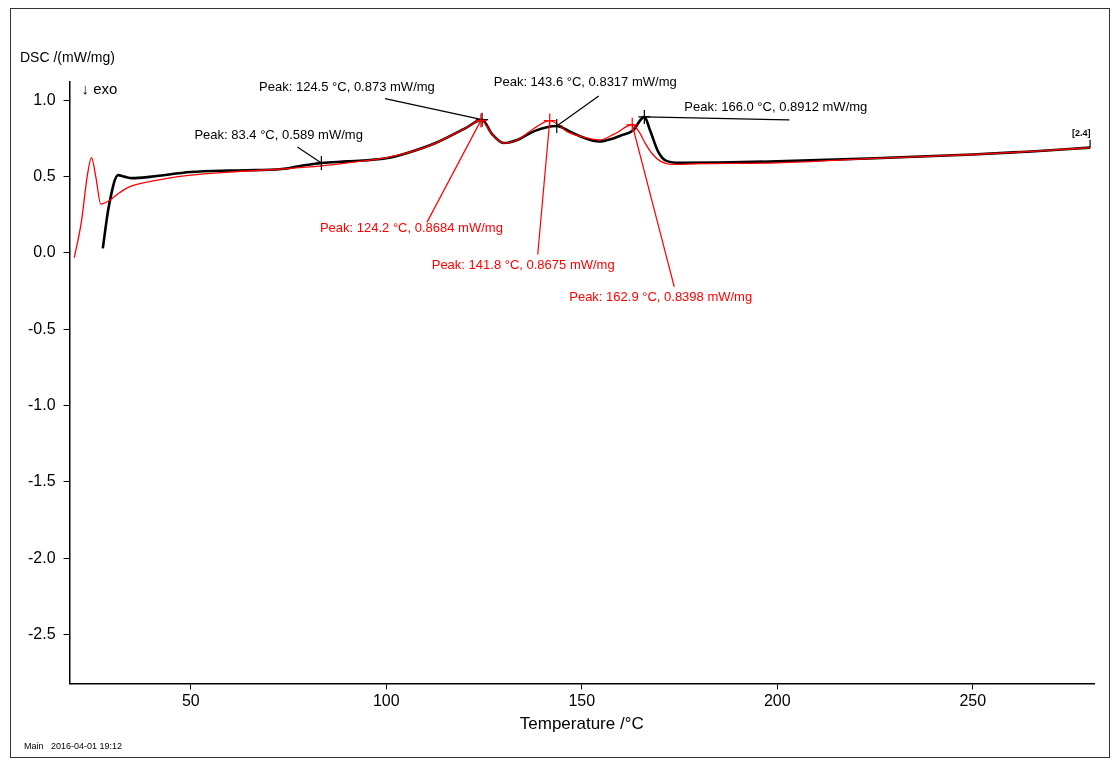  What do you see at coordinates (41, 557) in the screenshot?
I see `y-tick-label: -2.0` at bounding box center [41, 557].